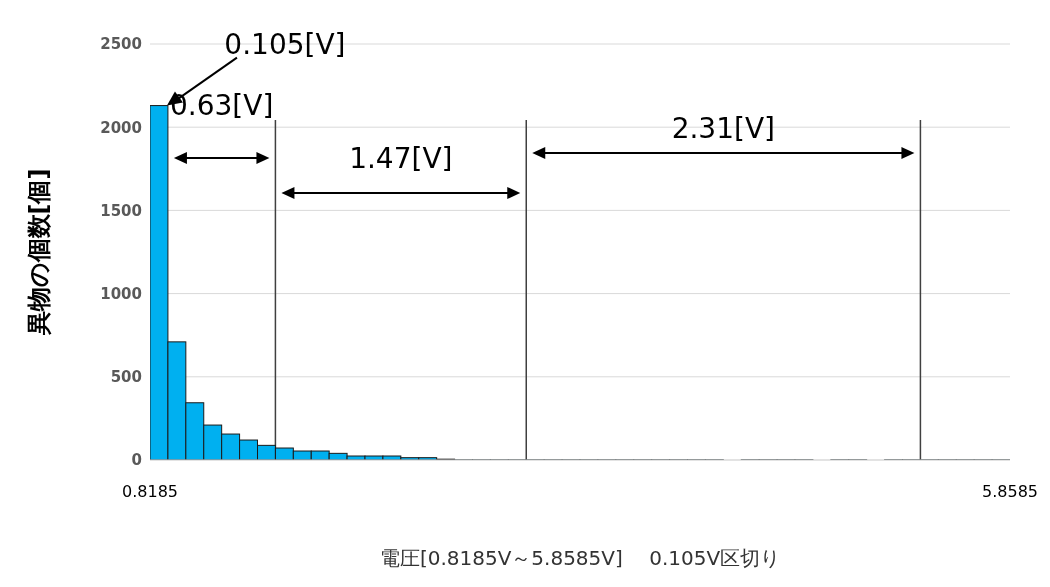  Describe the element at coordinates (1010, 492) in the screenshot. I see `x-tick-label: 5.8585` at that location.